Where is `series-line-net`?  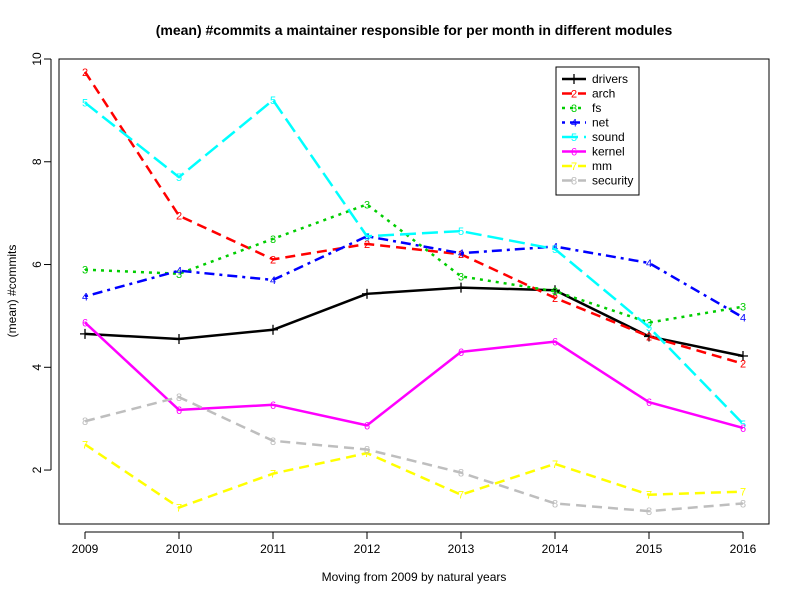
series-line-net is located at coordinates (414, 277).